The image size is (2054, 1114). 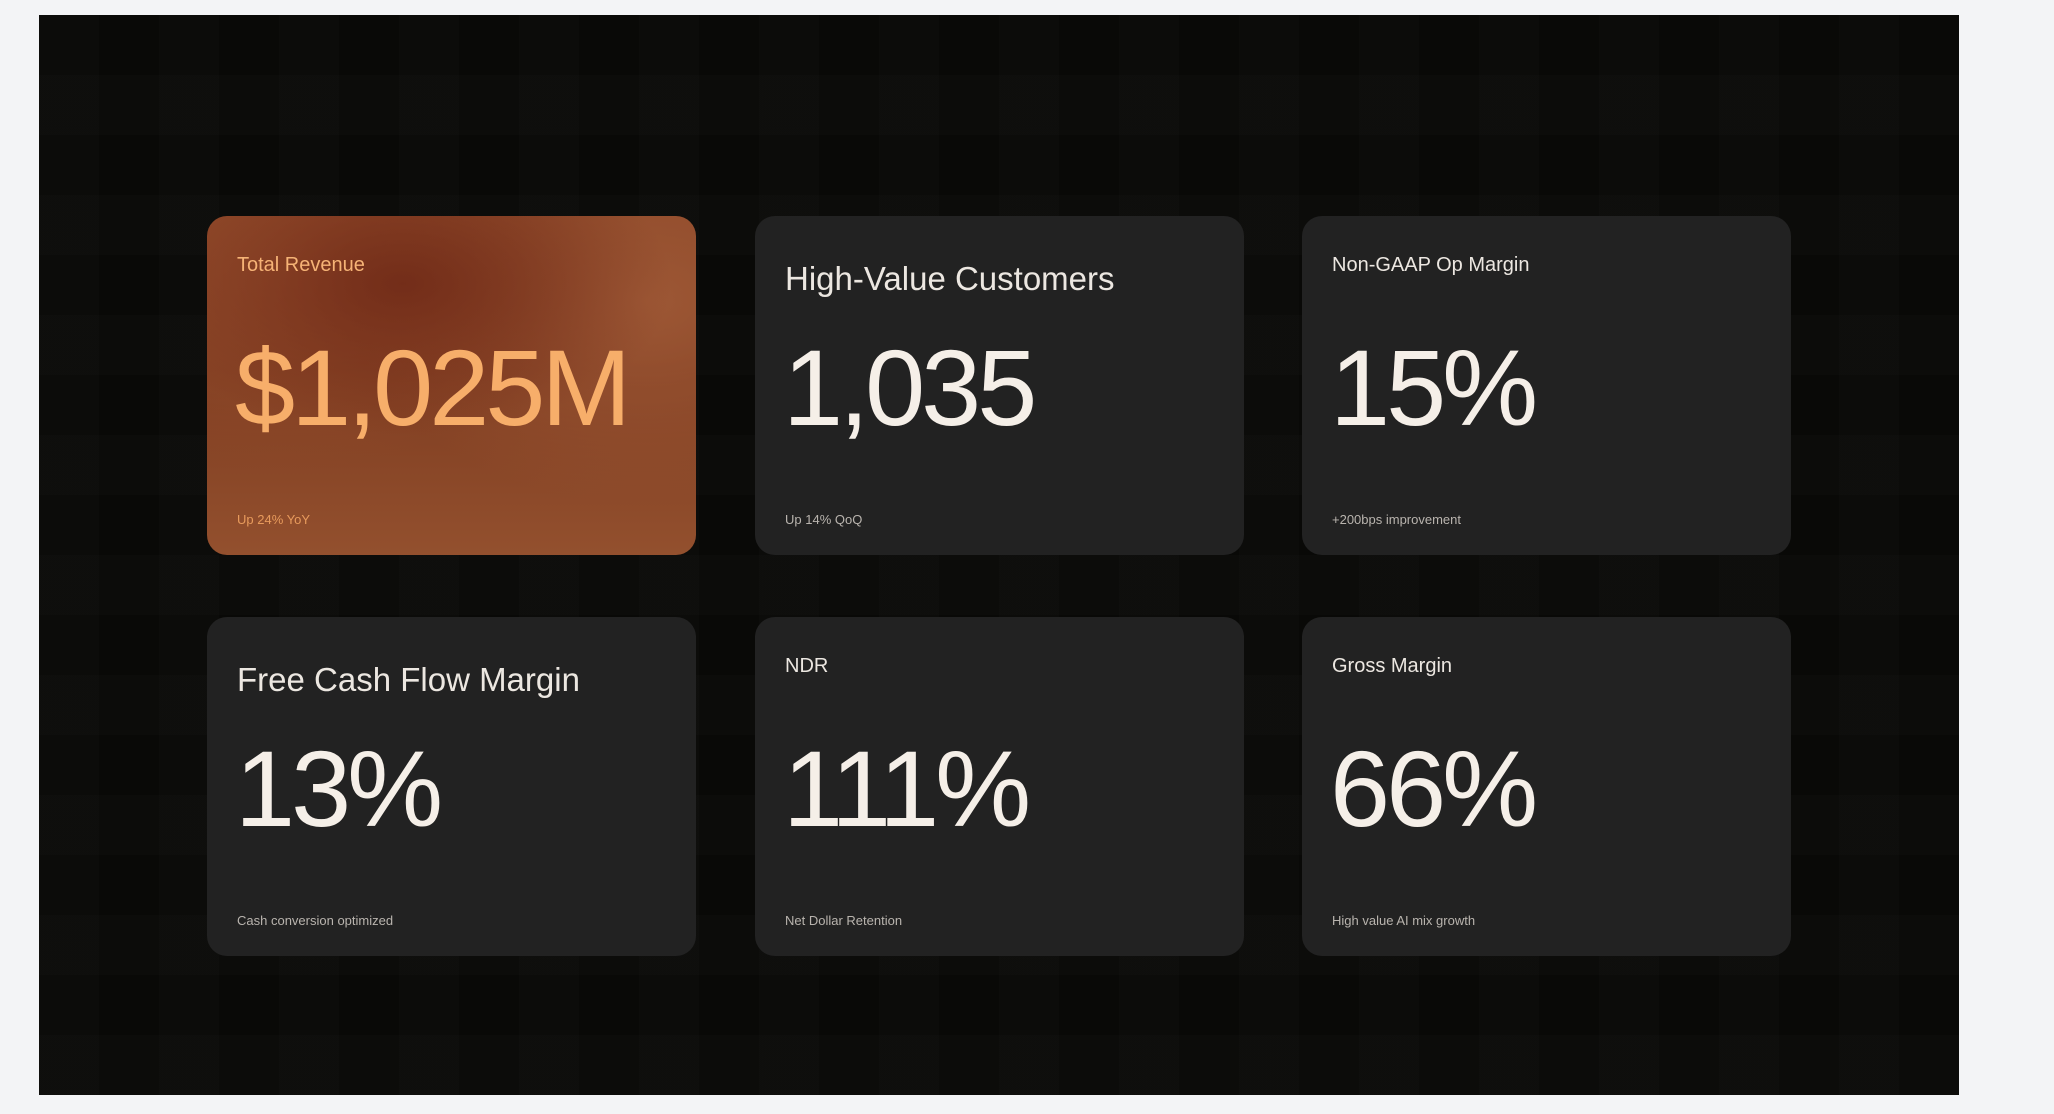 I want to click on metric-card-ndr: NDR 111% Net Dollar Retention, so click(x=999, y=786).